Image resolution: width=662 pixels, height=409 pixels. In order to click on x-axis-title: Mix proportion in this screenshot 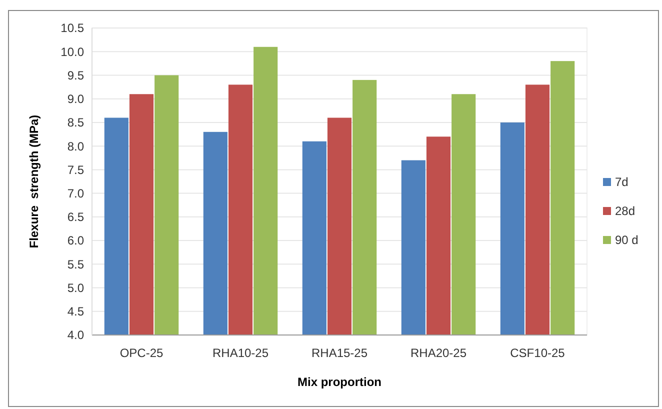, I will do `click(340, 382)`.